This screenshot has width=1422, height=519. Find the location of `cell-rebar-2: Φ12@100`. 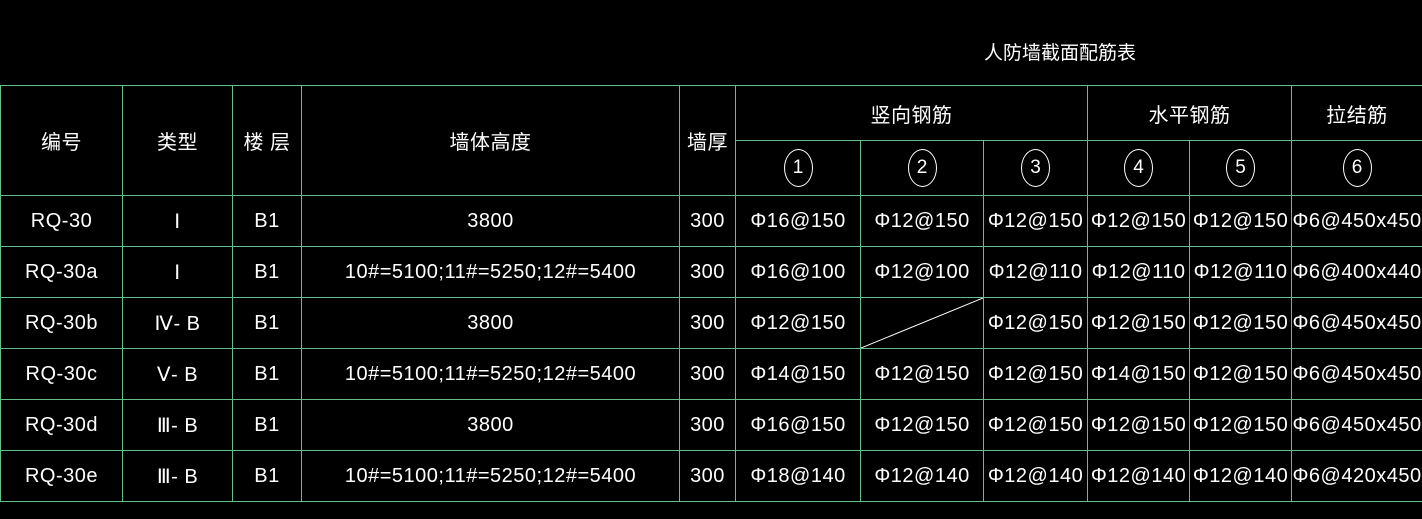

cell-rebar-2: Φ12@100 is located at coordinates (922, 272).